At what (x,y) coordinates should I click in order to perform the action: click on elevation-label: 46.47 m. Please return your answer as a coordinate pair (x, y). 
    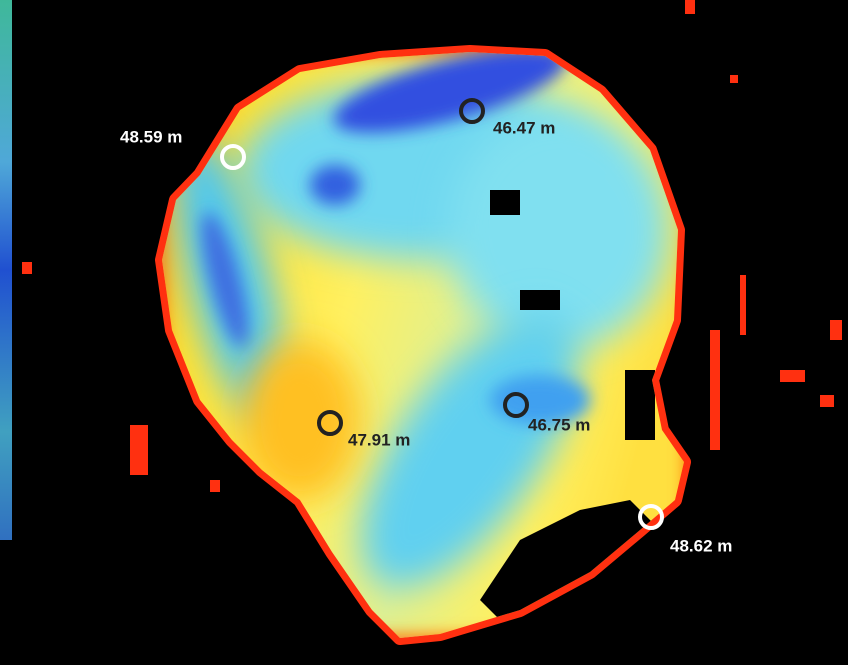
    Looking at the image, I should click on (524, 127).